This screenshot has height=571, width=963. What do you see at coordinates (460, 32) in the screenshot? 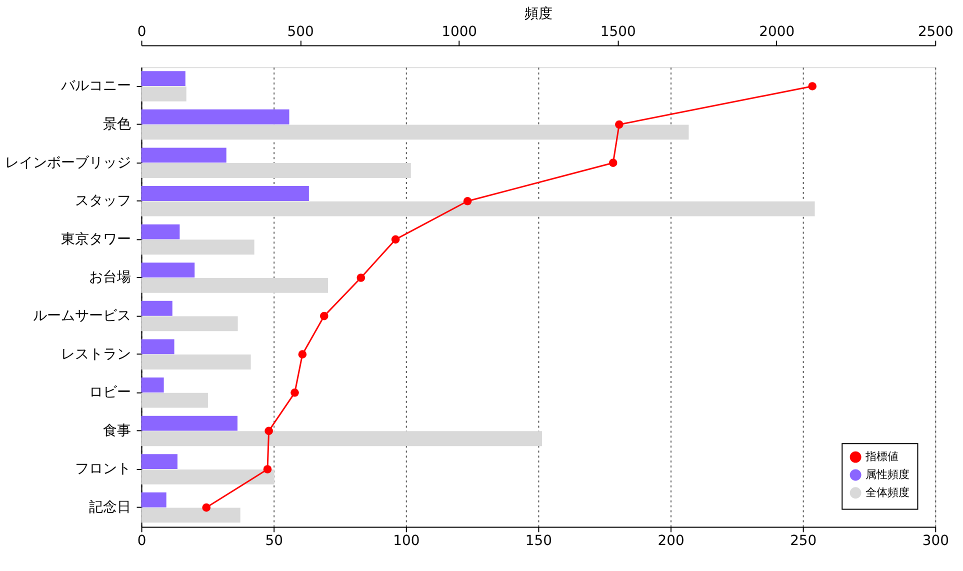
I see `x2-tick-label: 1000` at bounding box center [460, 32].